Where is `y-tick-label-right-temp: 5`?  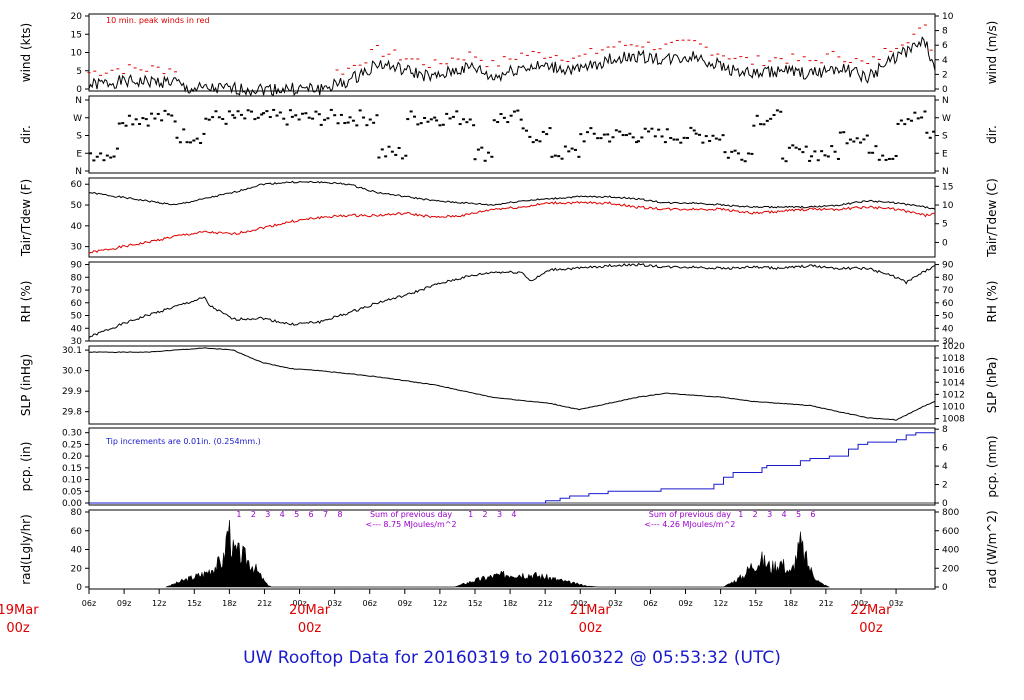 y-tick-label-right-temp: 5 is located at coordinates (945, 225).